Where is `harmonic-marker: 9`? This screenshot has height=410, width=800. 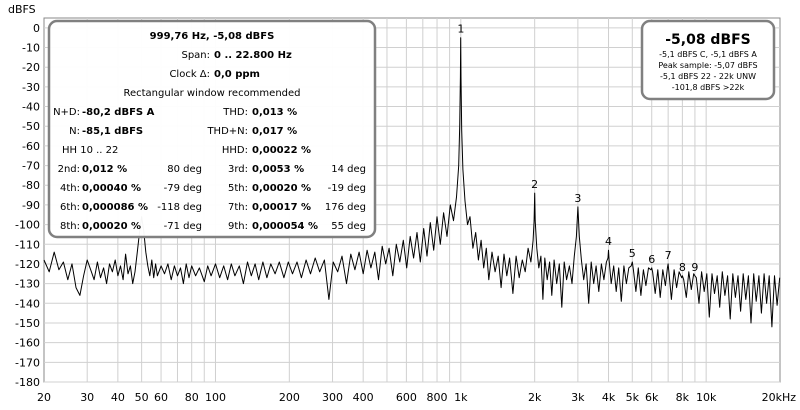
harmonic-marker: 9 is located at coordinates (694, 267).